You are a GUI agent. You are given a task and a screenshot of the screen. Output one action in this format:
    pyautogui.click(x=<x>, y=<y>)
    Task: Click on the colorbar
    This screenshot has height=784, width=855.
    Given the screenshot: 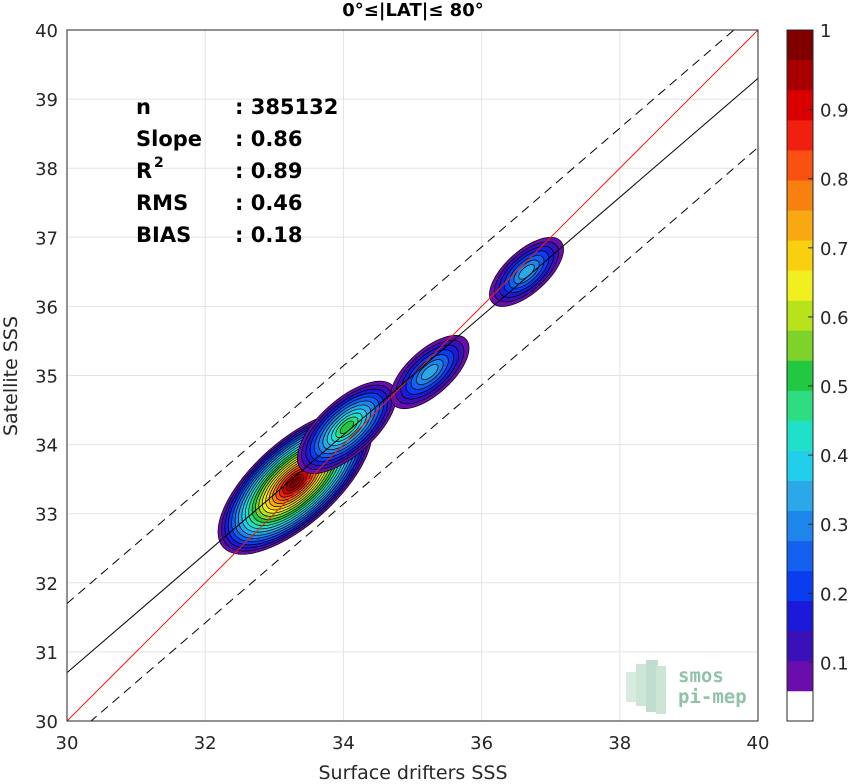 What is the action you would take?
    pyautogui.click(x=800, y=375)
    